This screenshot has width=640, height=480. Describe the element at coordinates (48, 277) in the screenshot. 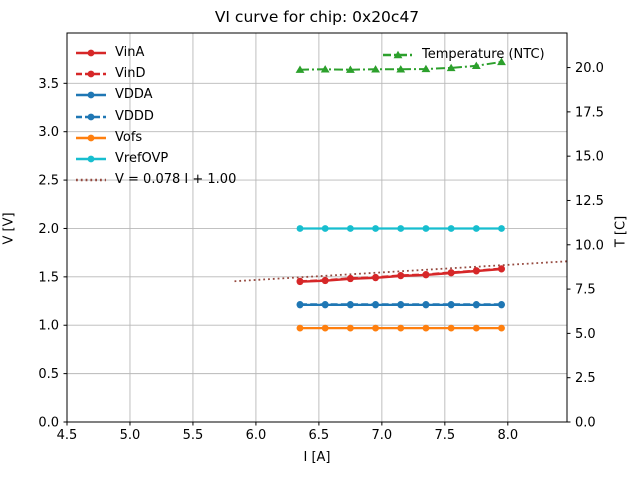

I see `y-left-tick-label: 1.5` at that location.